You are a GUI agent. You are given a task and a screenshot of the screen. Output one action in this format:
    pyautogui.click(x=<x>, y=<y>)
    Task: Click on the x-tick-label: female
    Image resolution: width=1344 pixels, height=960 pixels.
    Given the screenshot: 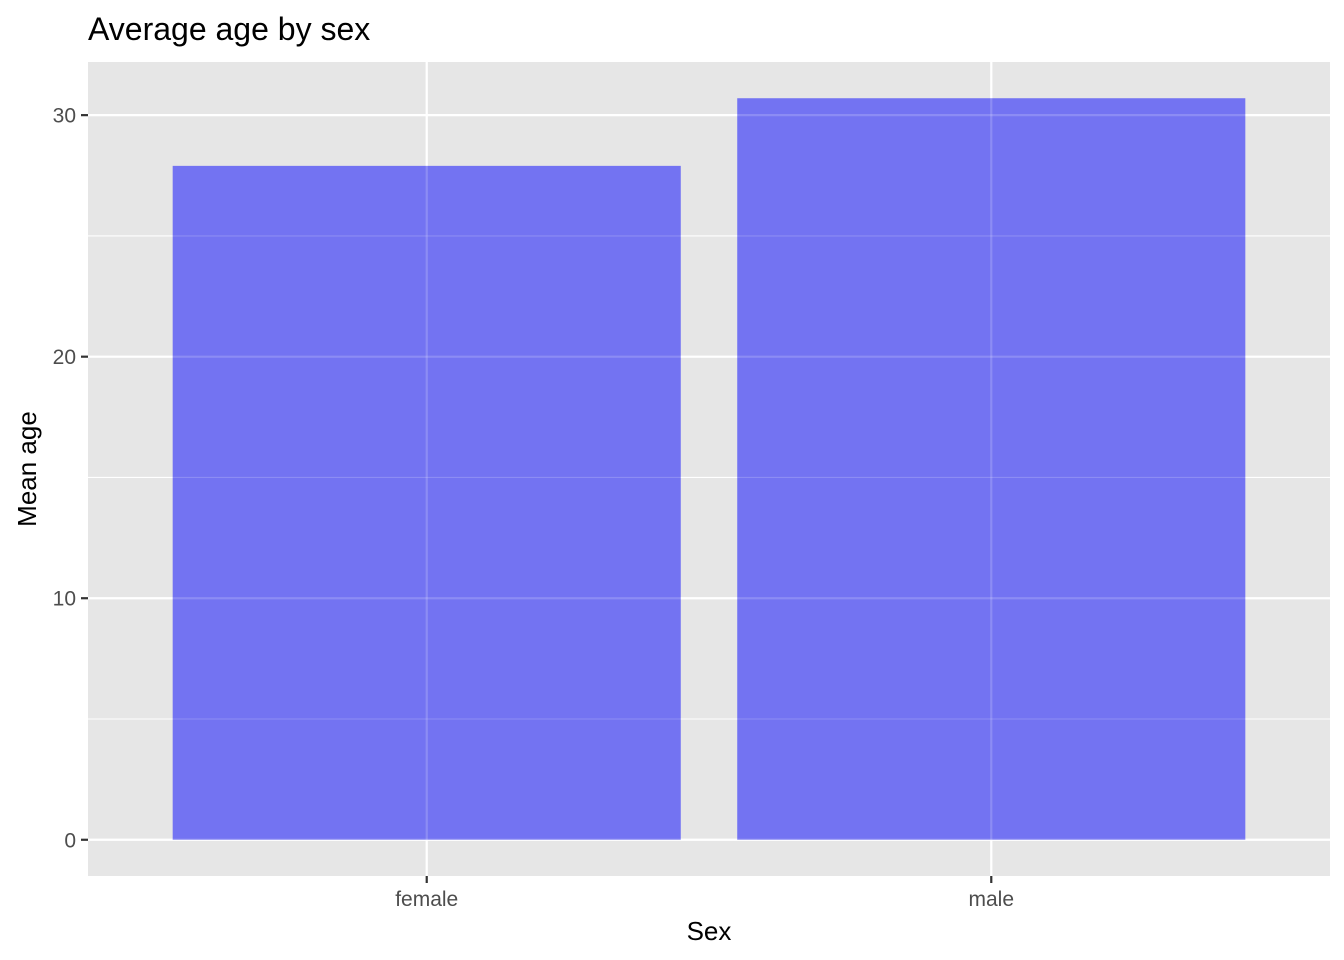 What is the action you would take?
    pyautogui.click(x=426, y=899)
    